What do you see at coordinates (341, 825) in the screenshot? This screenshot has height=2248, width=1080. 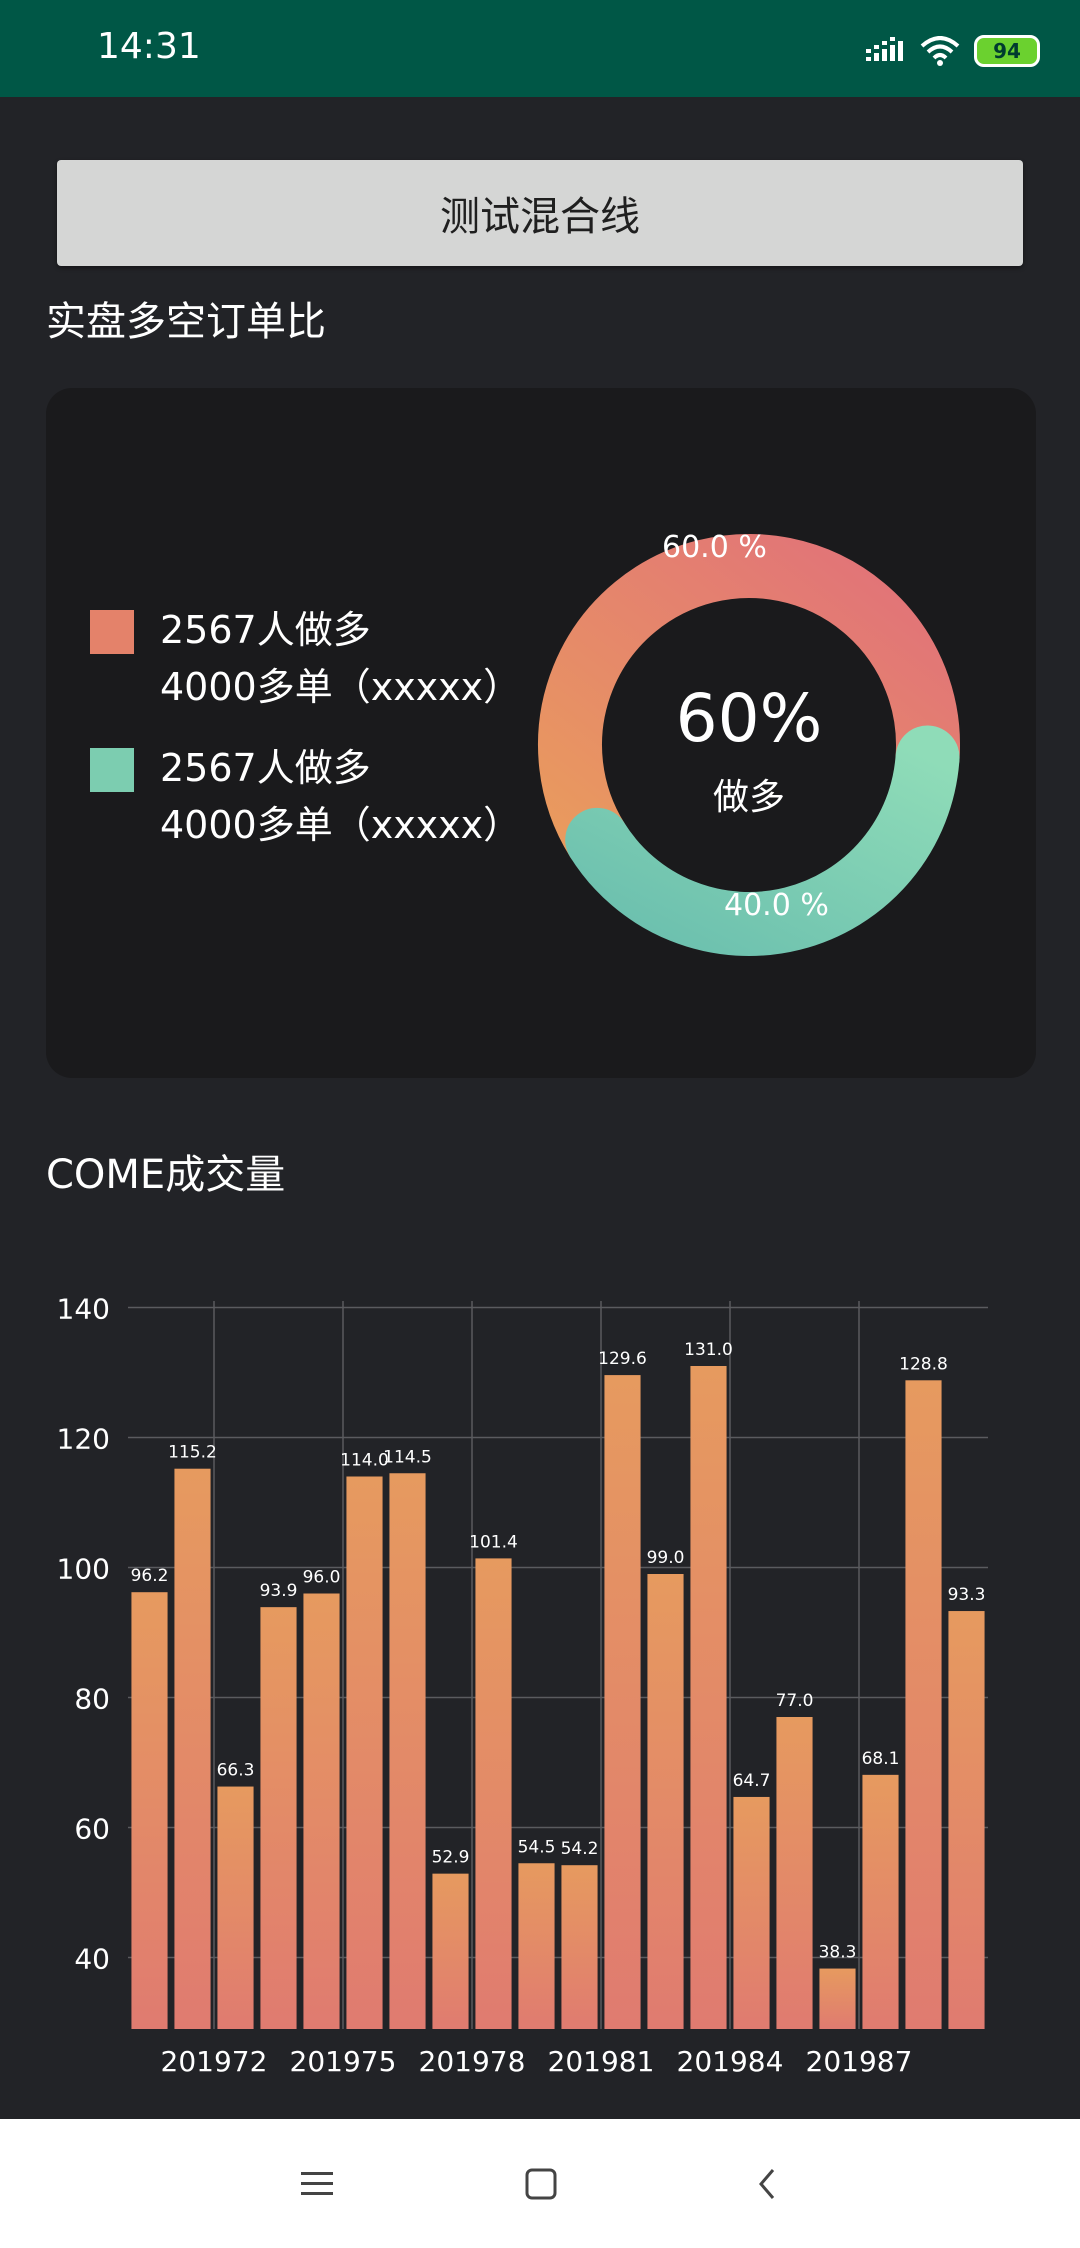 I see `legend-short-line2: 4000多单（xxxxx）` at bounding box center [341, 825].